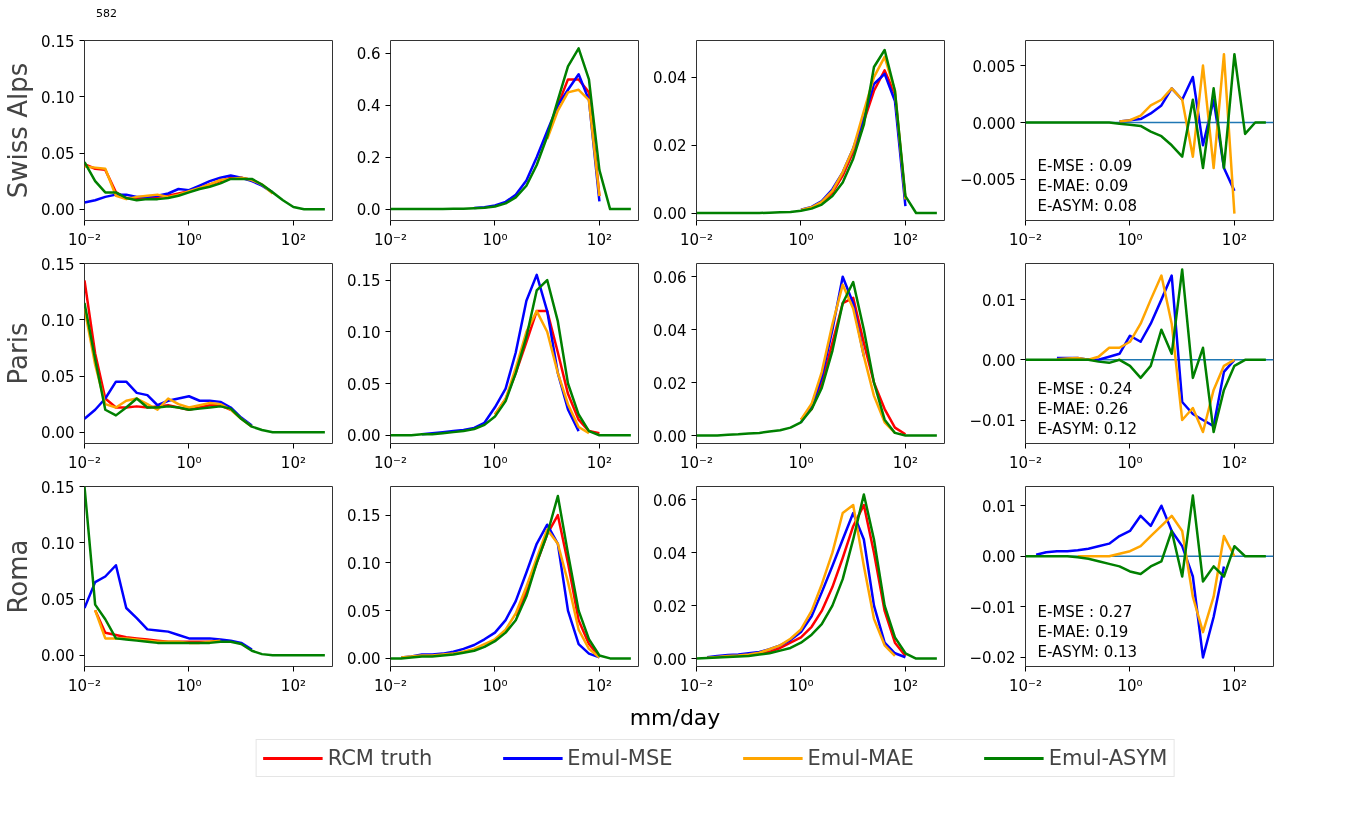  I want to click on annotation: E-MSE : 0.27, so click(1085, 611).